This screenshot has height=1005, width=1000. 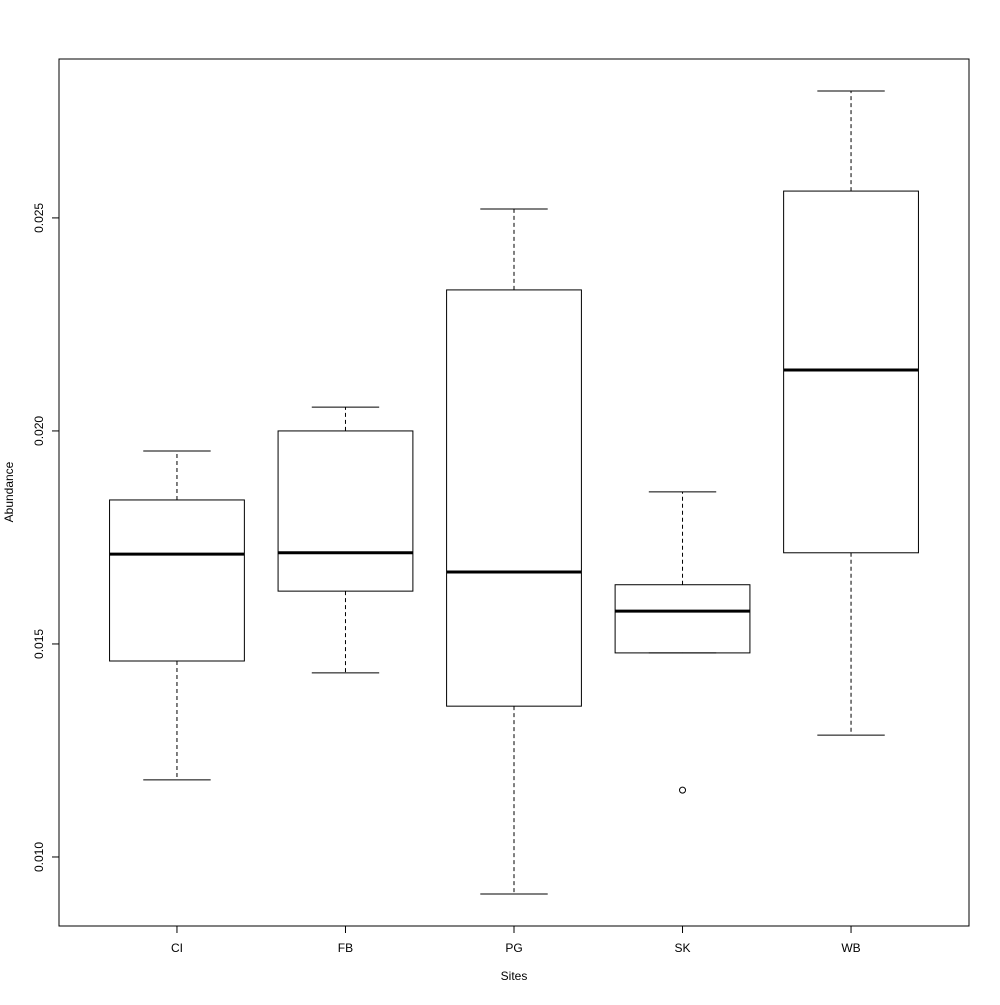 I want to click on x-tick-label: SK, so click(x=683, y=948).